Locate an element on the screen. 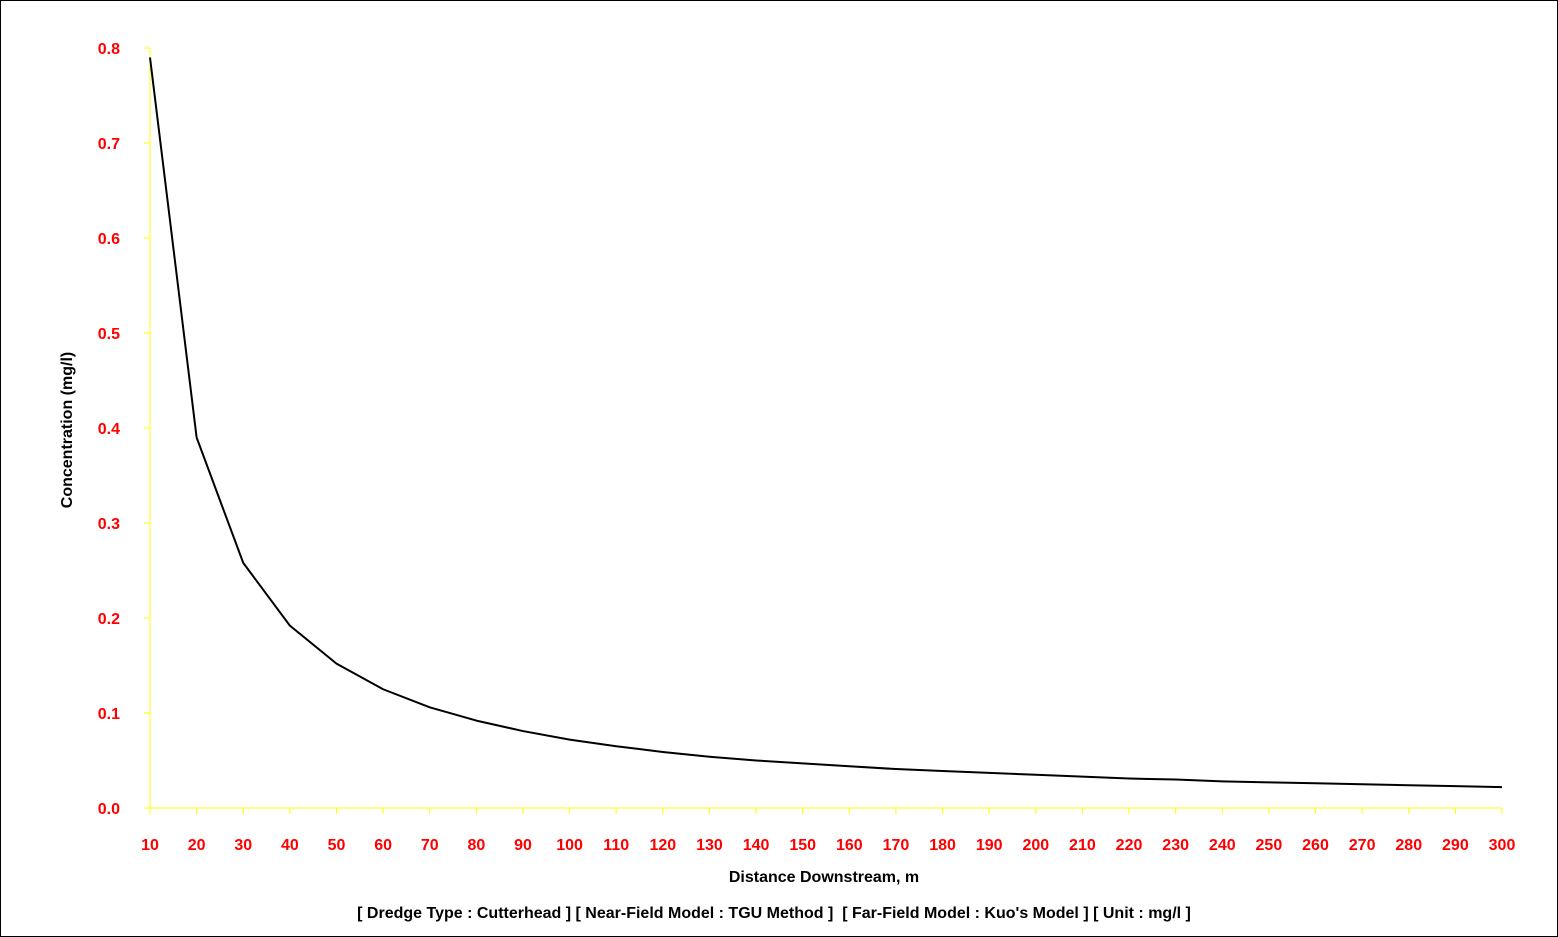  x-tick-label: 100 is located at coordinates (569, 845).